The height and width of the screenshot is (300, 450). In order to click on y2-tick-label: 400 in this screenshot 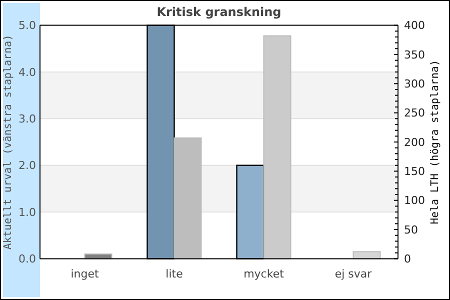, I will do `click(414, 25)`.